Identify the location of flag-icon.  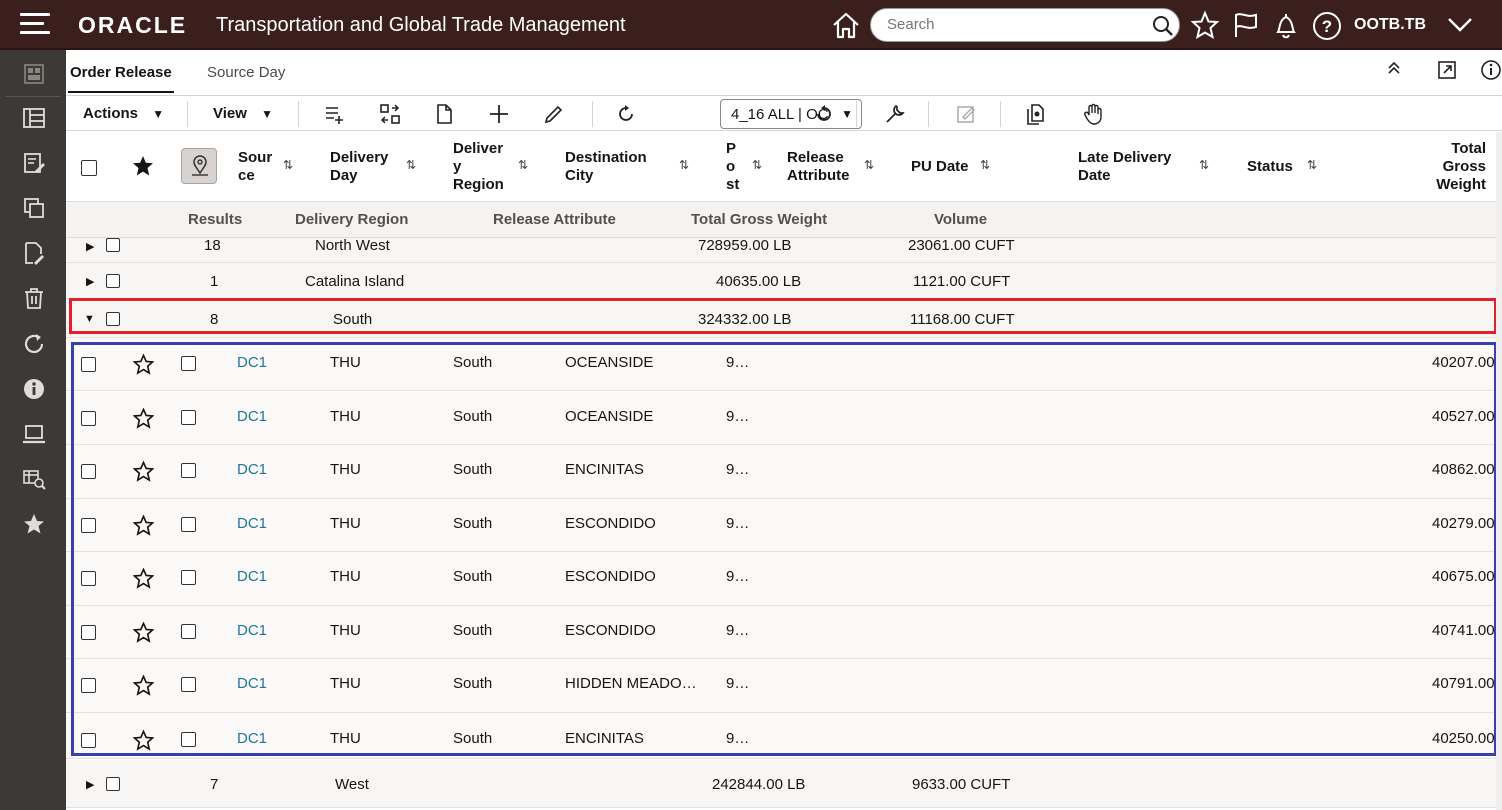
(1246, 25).